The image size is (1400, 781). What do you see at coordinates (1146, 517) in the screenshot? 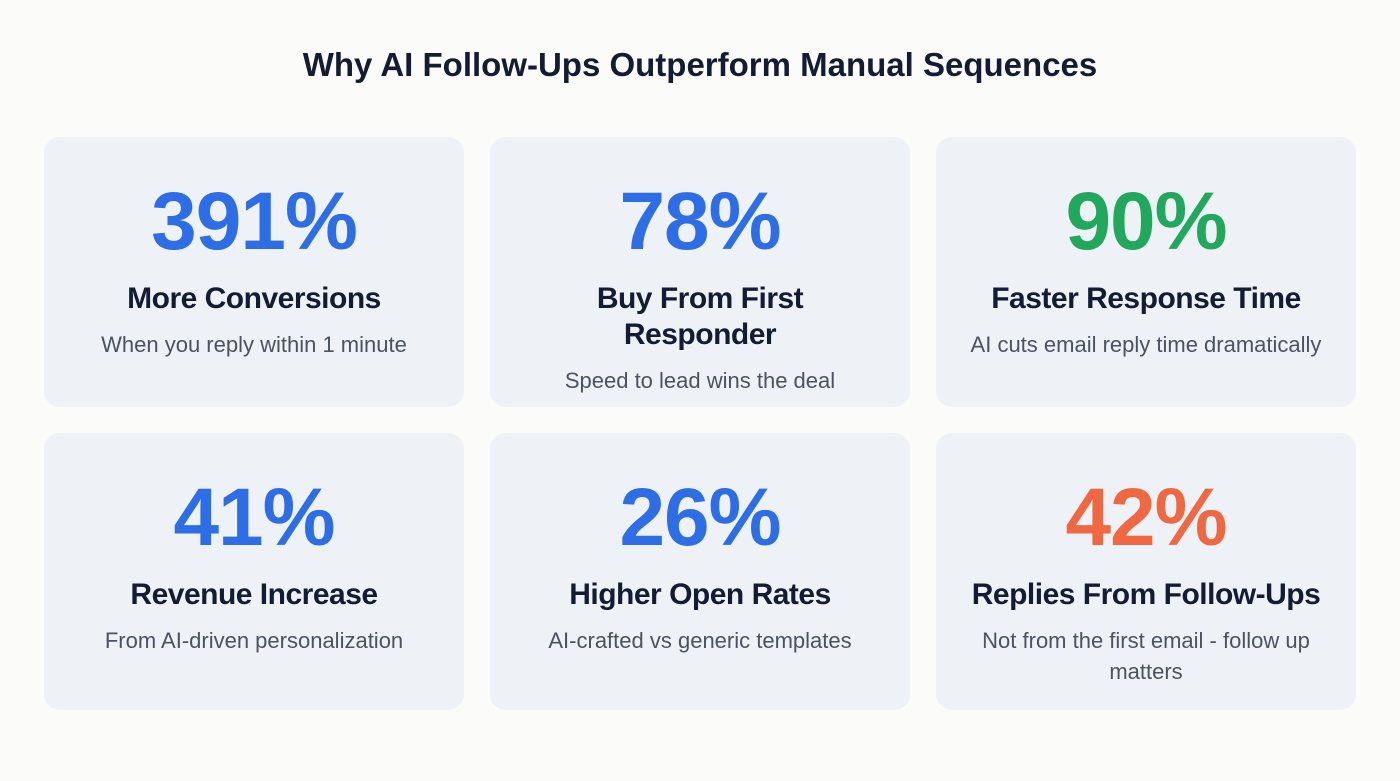
I see `stat-value: 42%` at bounding box center [1146, 517].